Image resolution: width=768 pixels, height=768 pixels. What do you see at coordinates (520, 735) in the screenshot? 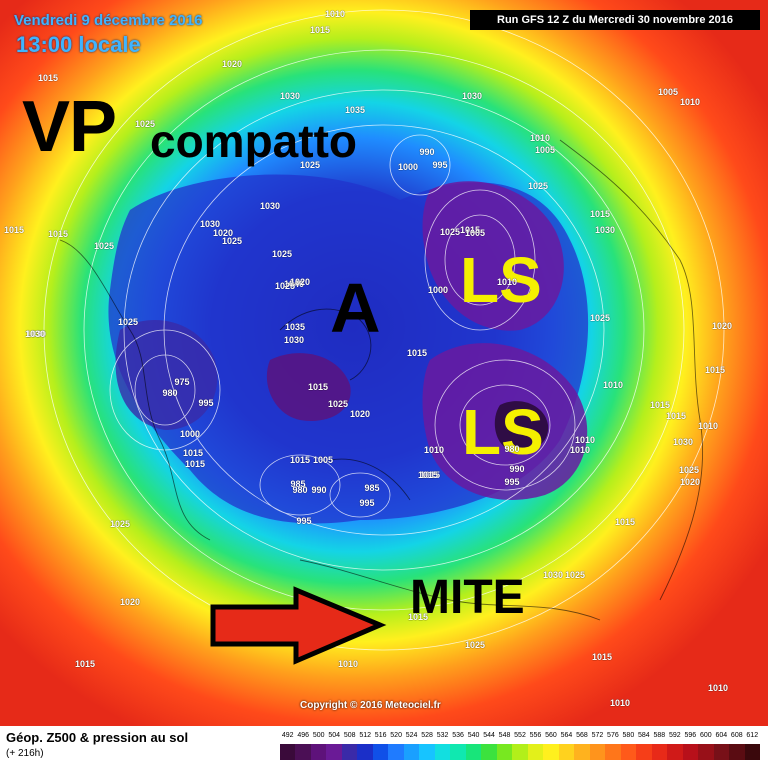
I see `scale-label: 552` at bounding box center [520, 735].